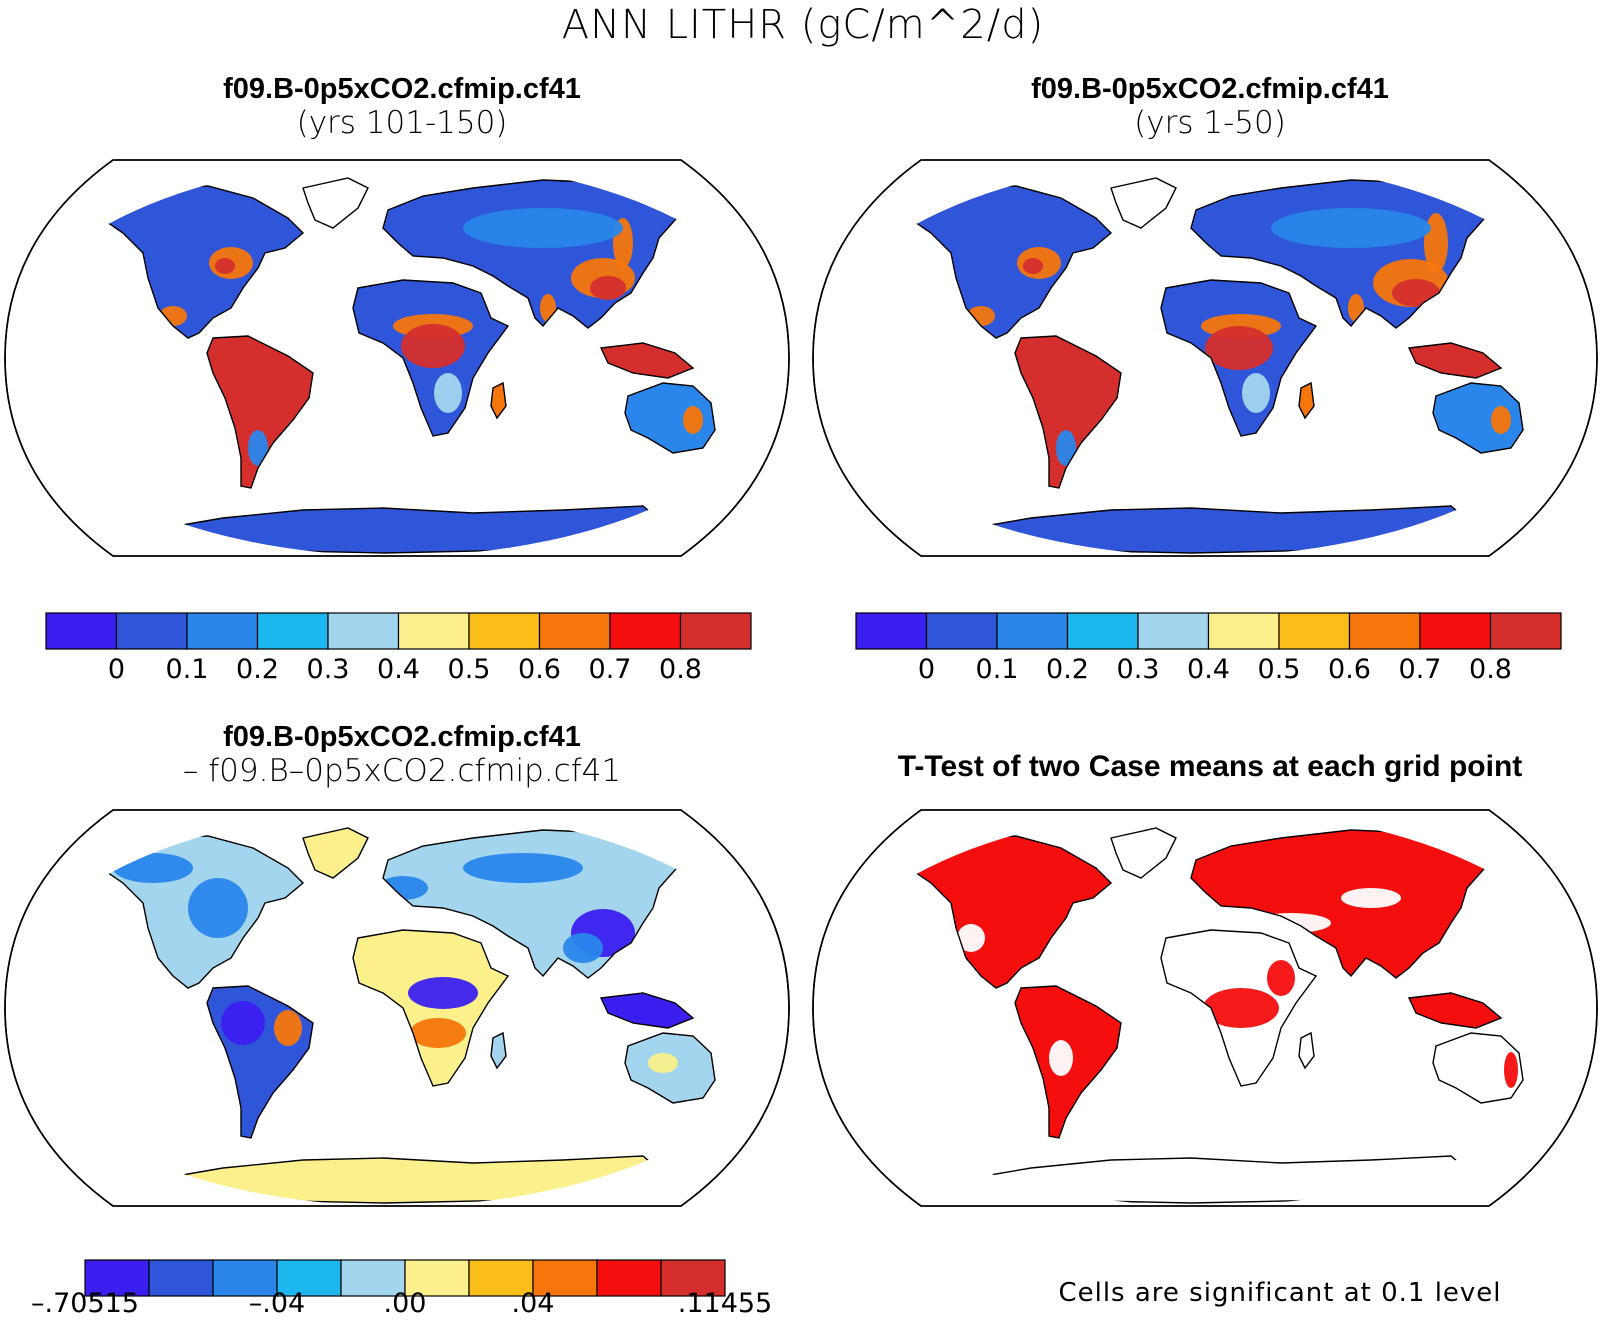 The height and width of the screenshot is (1327, 1606). I want to click on significance-footnote: Cells are significant at 0.1 level, so click(1280, 1293).